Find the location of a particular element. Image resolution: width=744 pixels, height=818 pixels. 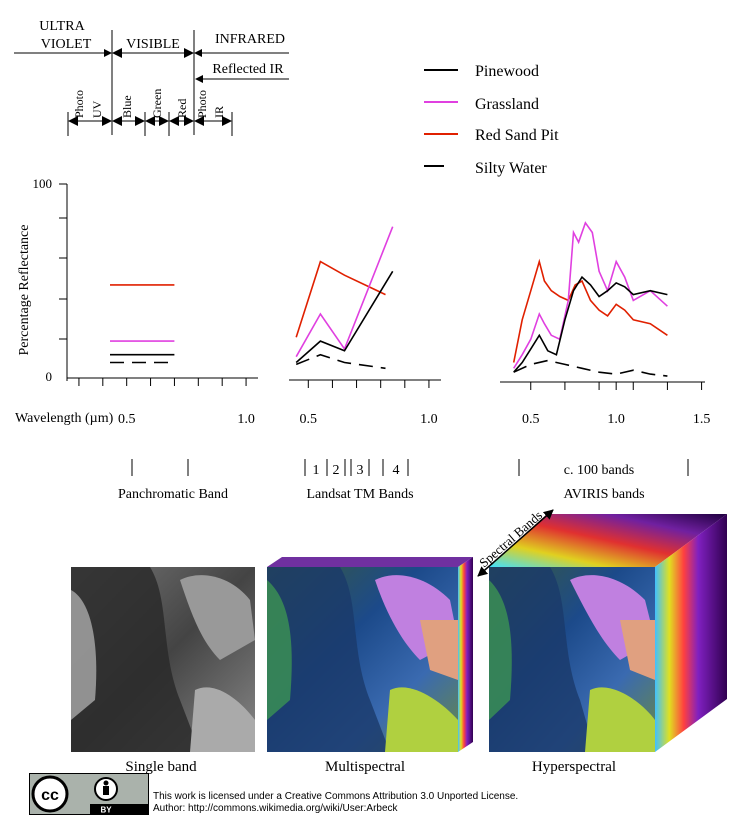

legend-item-grassland: Grassland is located at coordinates (481, 104).